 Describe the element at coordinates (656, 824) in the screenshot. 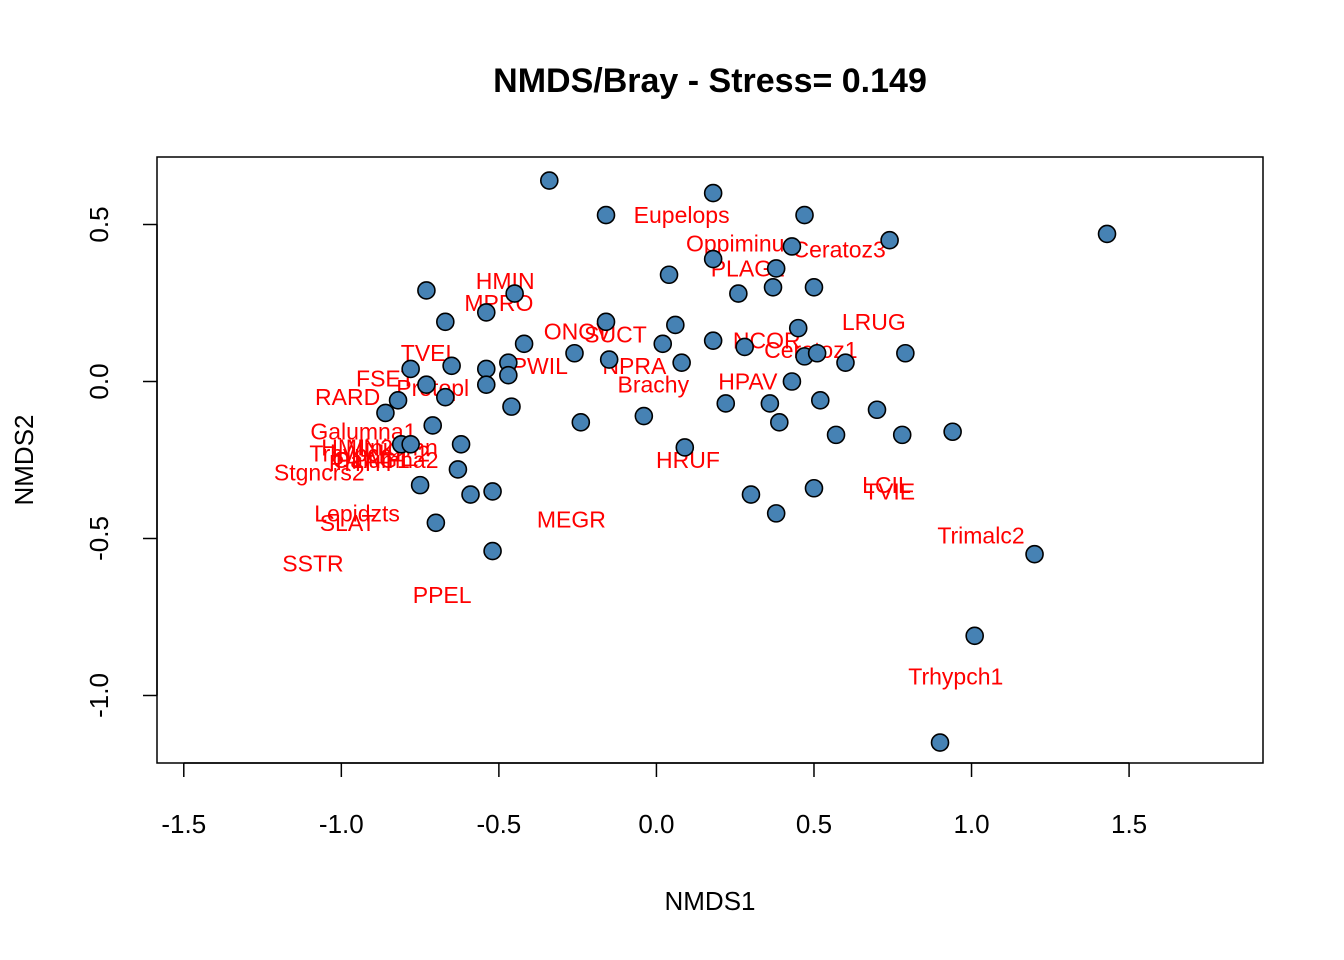

I see `x-tick-label: 0.0` at that location.